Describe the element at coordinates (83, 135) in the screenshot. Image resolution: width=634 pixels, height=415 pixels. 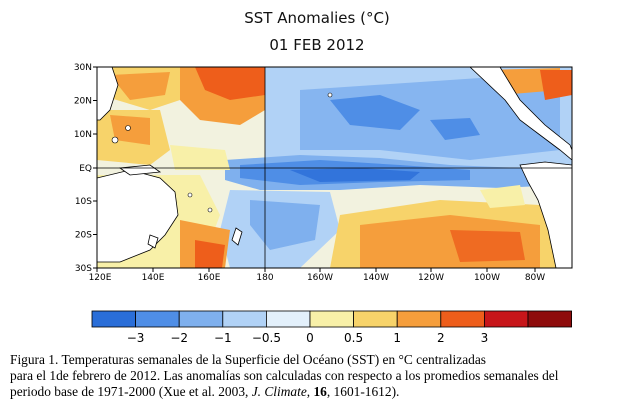
I see `lat-label: 10N` at that location.